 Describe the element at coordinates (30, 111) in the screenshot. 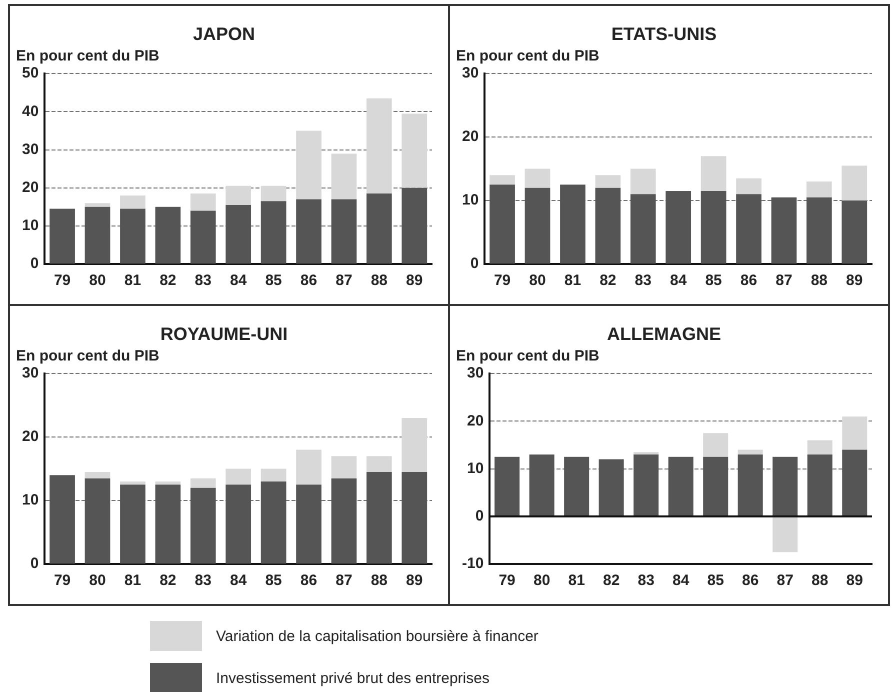

I see `y-tick-label: 40` at that location.